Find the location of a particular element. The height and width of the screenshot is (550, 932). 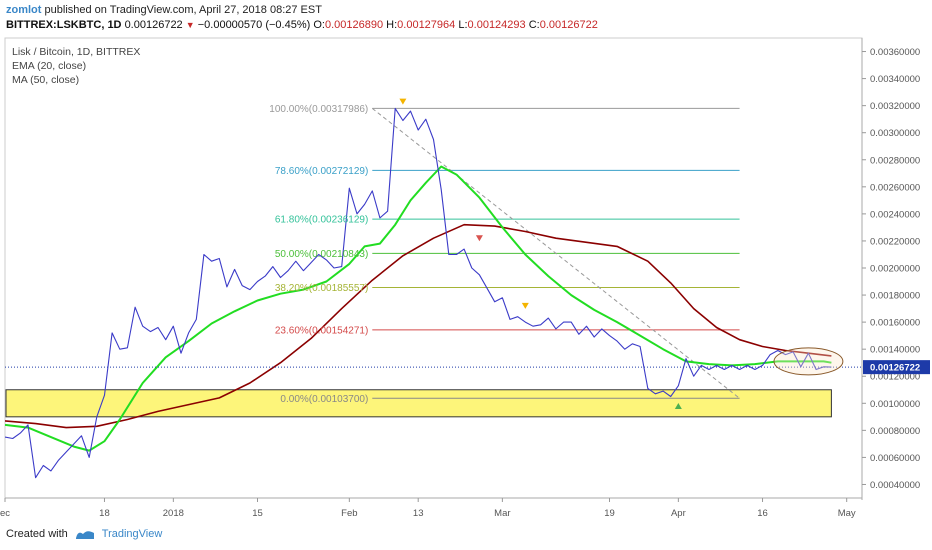

x-tick-label: 2018 is located at coordinates (173, 513).